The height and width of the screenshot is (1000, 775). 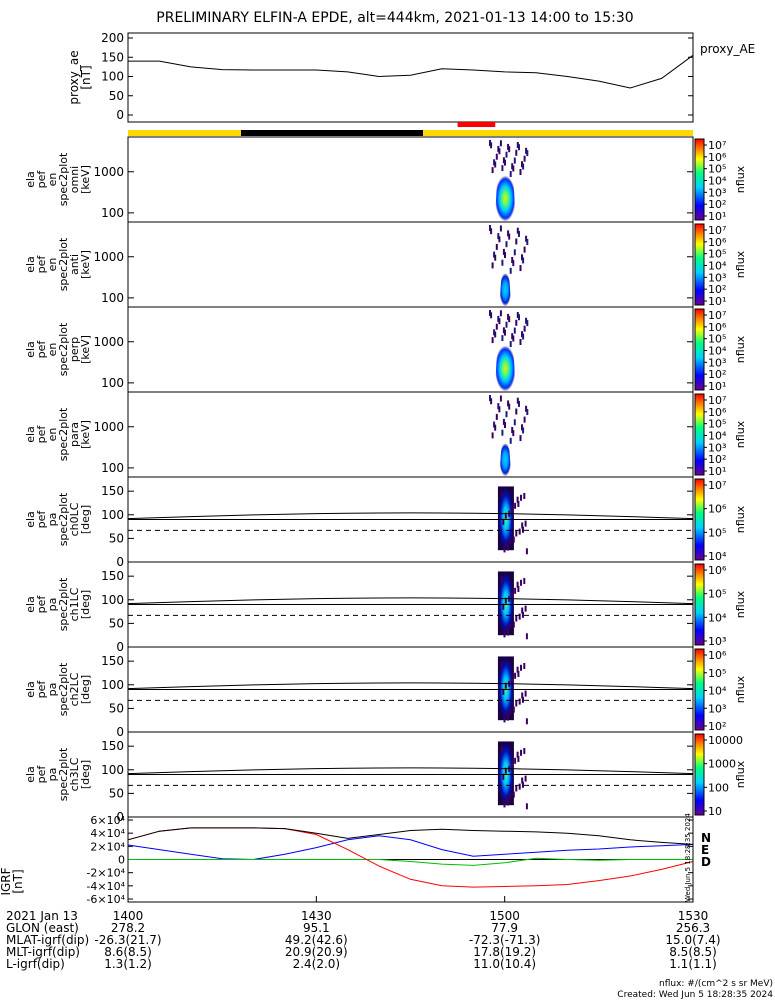 What do you see at coordinates (6, 881) in the screenshot?
I see `y-axis-label-line: IGRF` at bounding box center [6, 881].